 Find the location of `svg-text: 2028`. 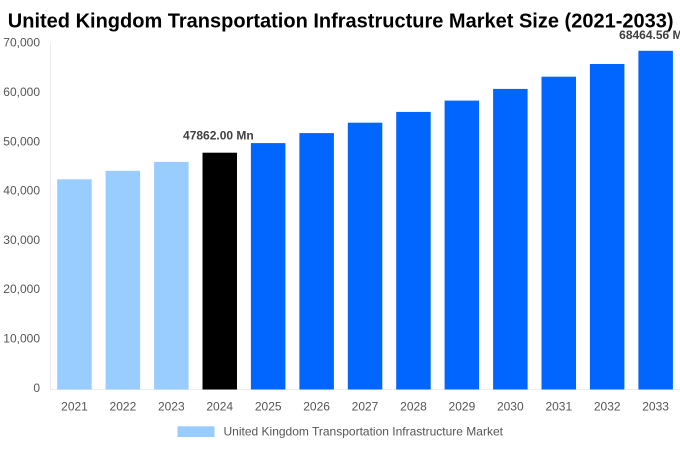

svg-text: 2028 is located at coordinates (413, 407).